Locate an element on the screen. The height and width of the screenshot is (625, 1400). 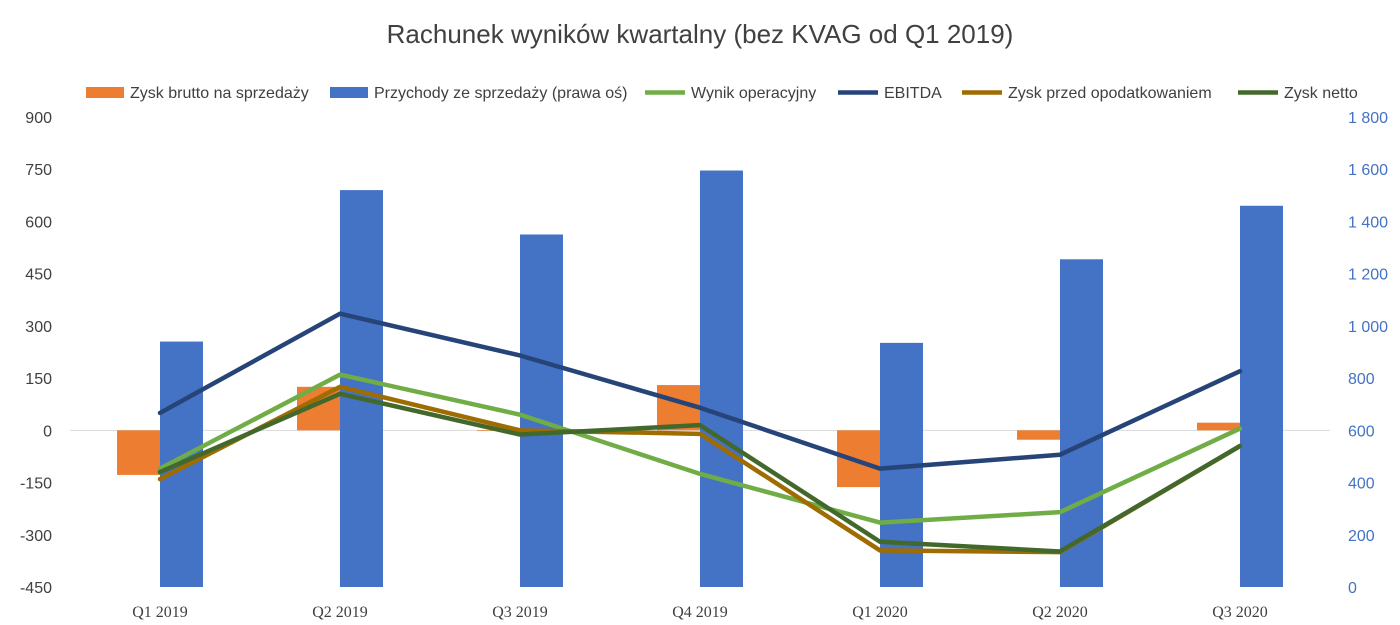
right-axis-tick: 200 is located at coordinates (1361, 536).